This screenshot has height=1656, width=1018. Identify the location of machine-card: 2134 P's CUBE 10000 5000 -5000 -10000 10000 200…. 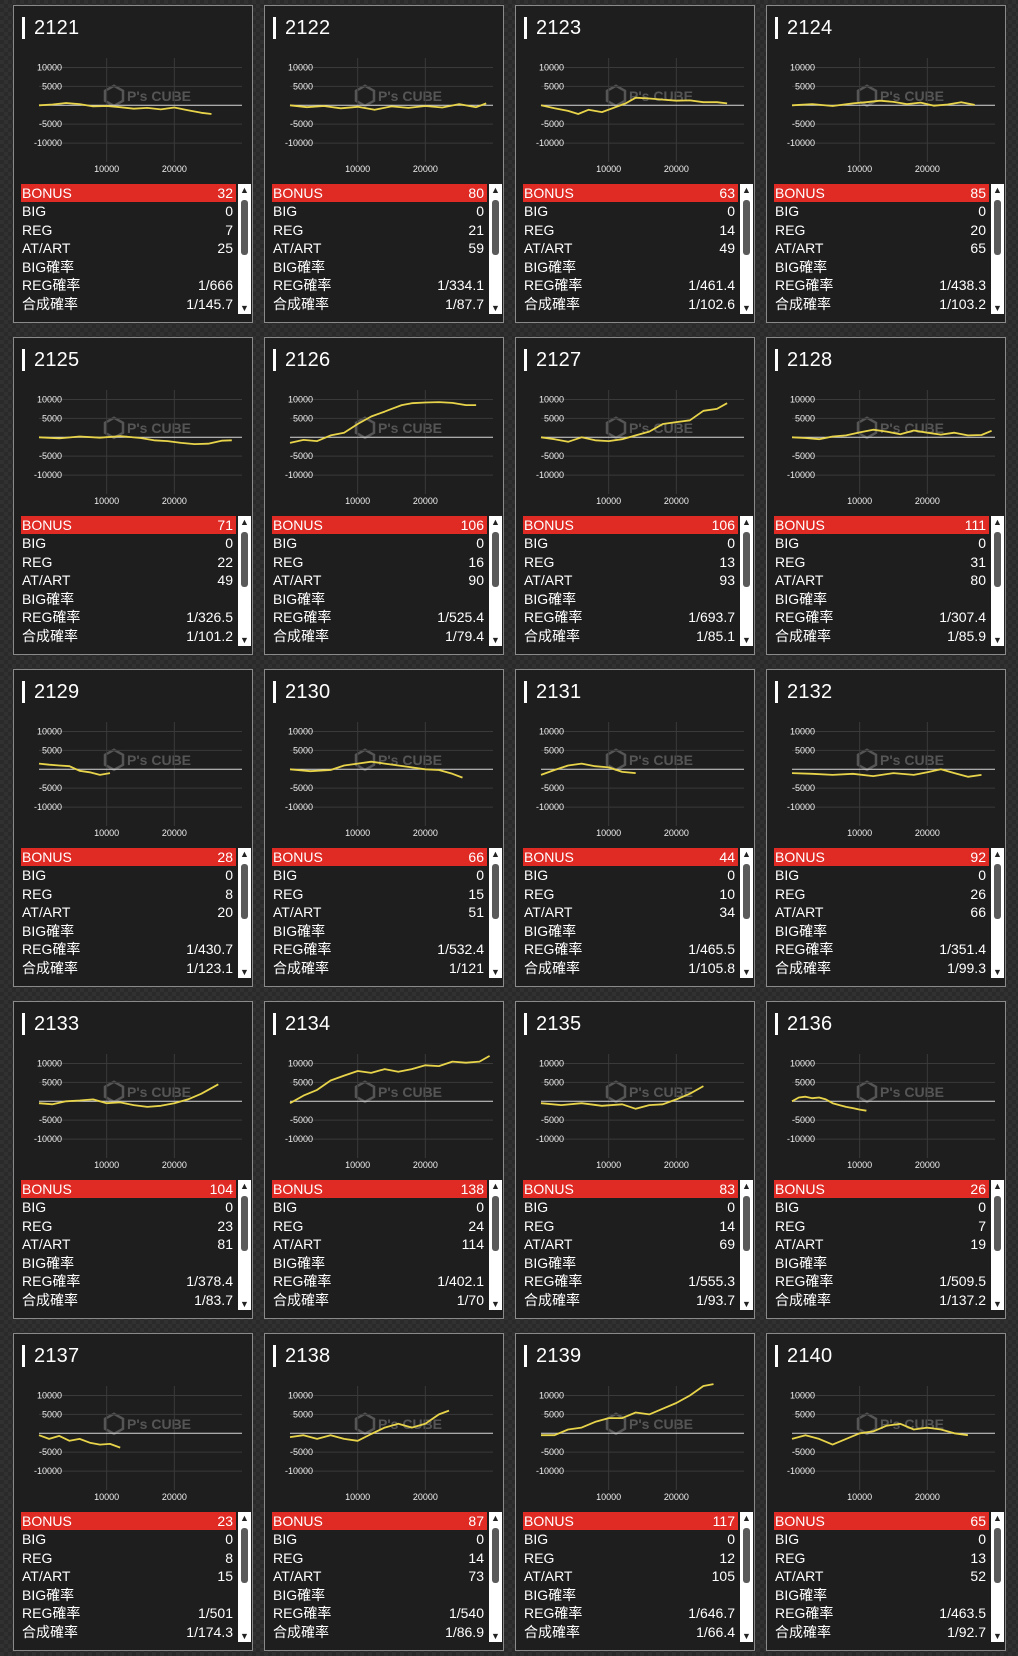
(384, 1160).